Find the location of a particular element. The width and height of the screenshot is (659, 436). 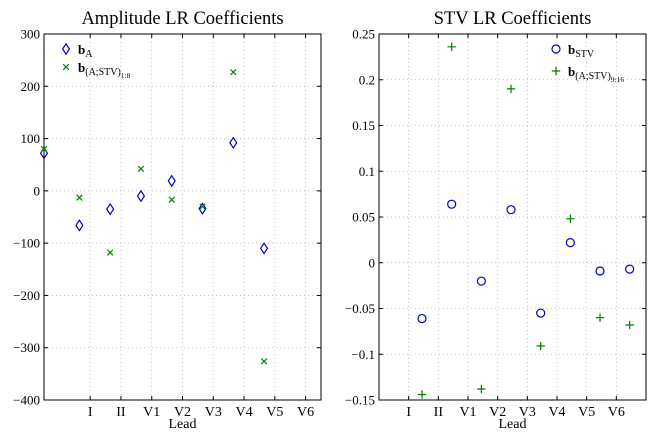

y-tick-label: 0.2 is located at coordinates (367, 79).